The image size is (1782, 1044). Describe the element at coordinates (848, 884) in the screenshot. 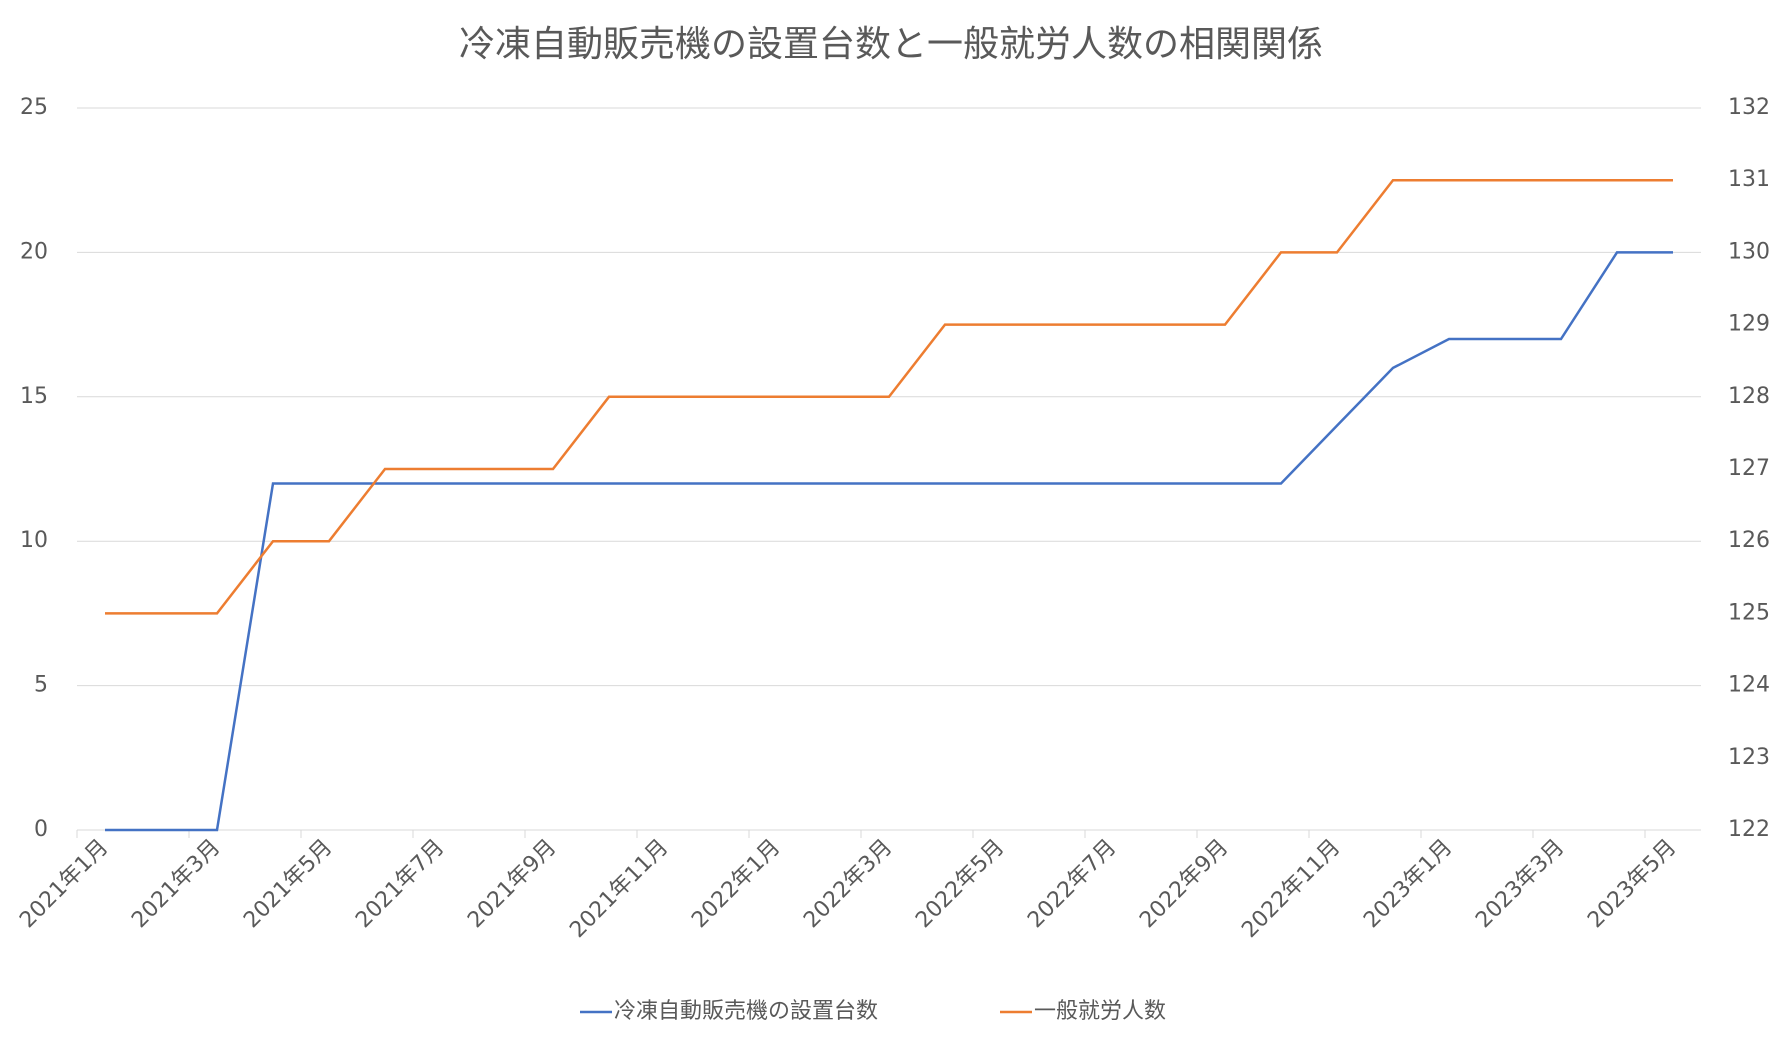

I see `x-tick-label: 2022年3月` at that location.